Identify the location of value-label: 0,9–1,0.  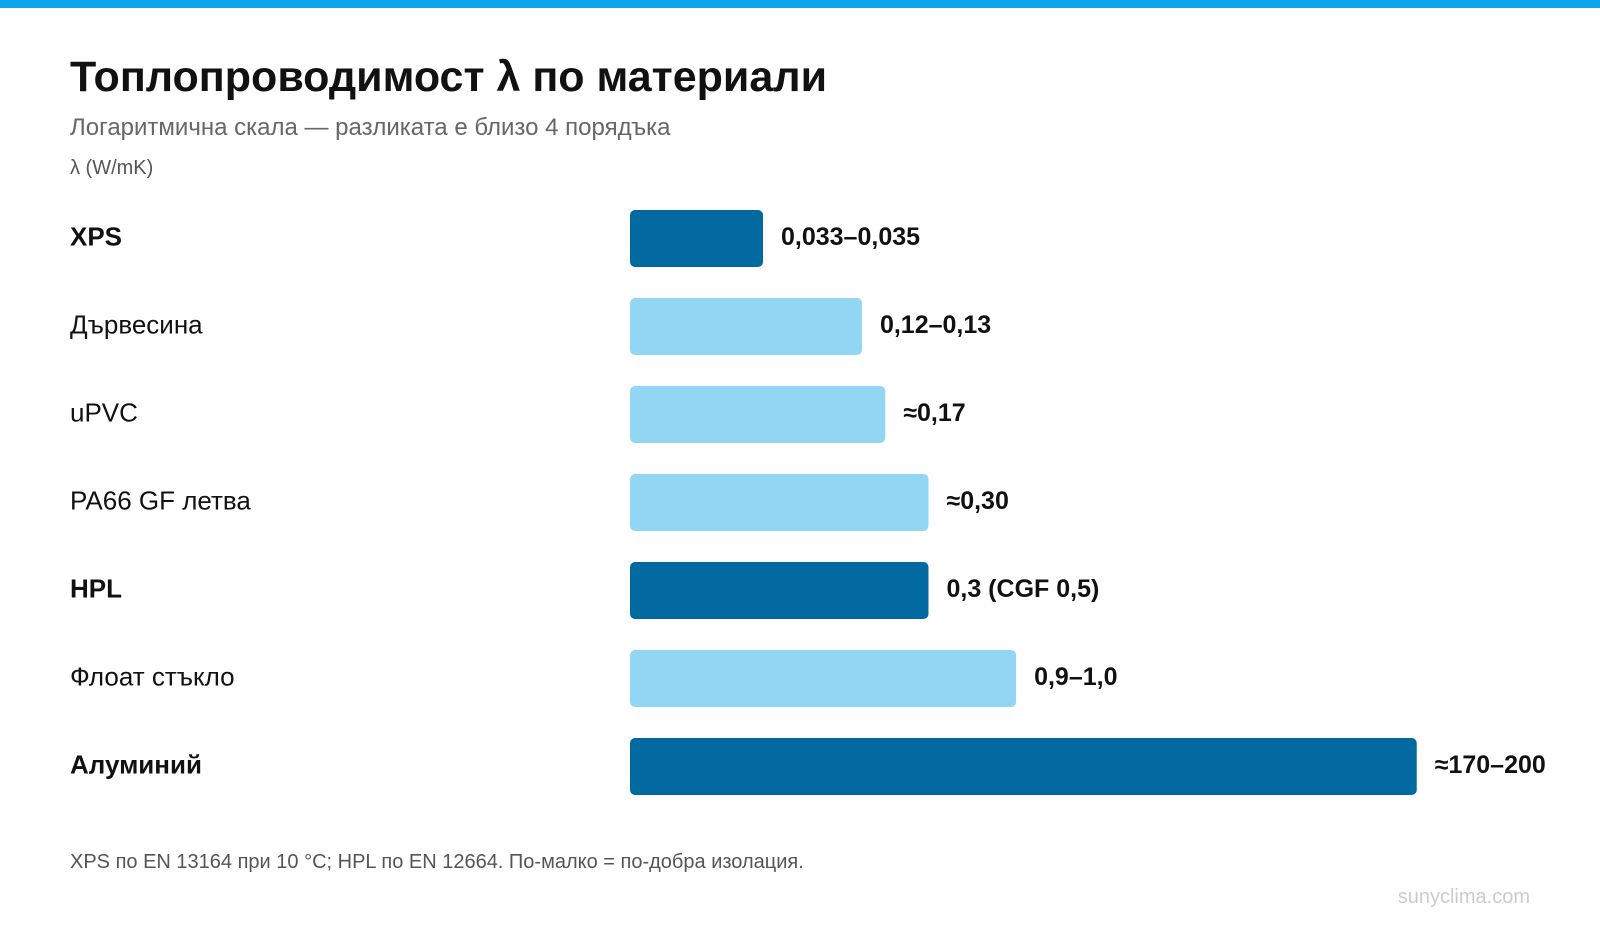
(1075, 677).